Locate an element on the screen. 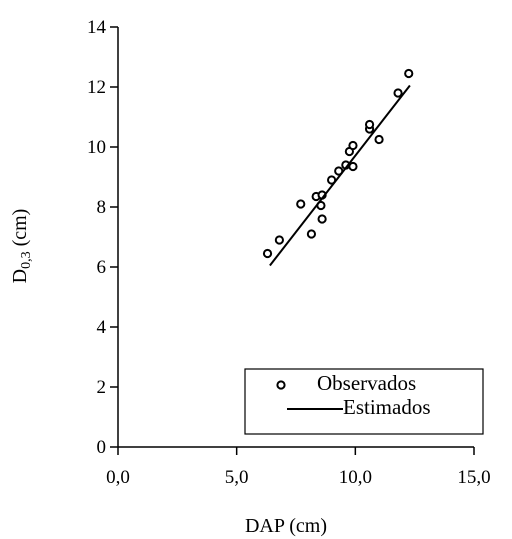 Image resolution: width=512 pixels, height=539 pixels. y-axis-label: D0,3 (cm) is located at coordinates (21, 246).